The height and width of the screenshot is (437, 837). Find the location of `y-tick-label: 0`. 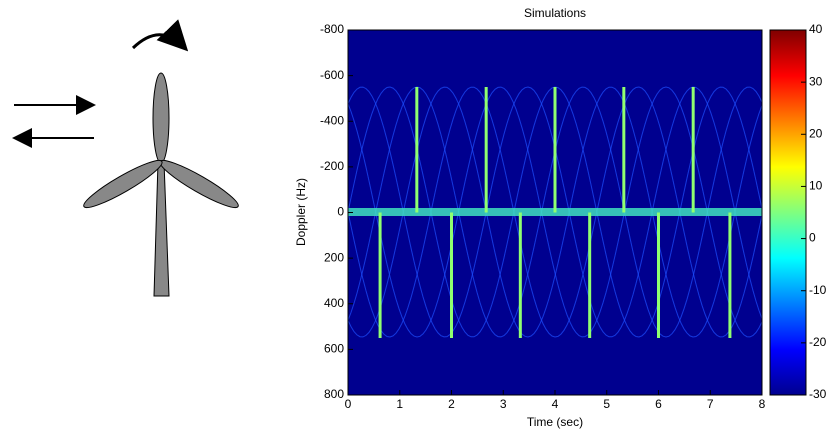

y-tick-label: 0 is located at coordinates (340, 212).